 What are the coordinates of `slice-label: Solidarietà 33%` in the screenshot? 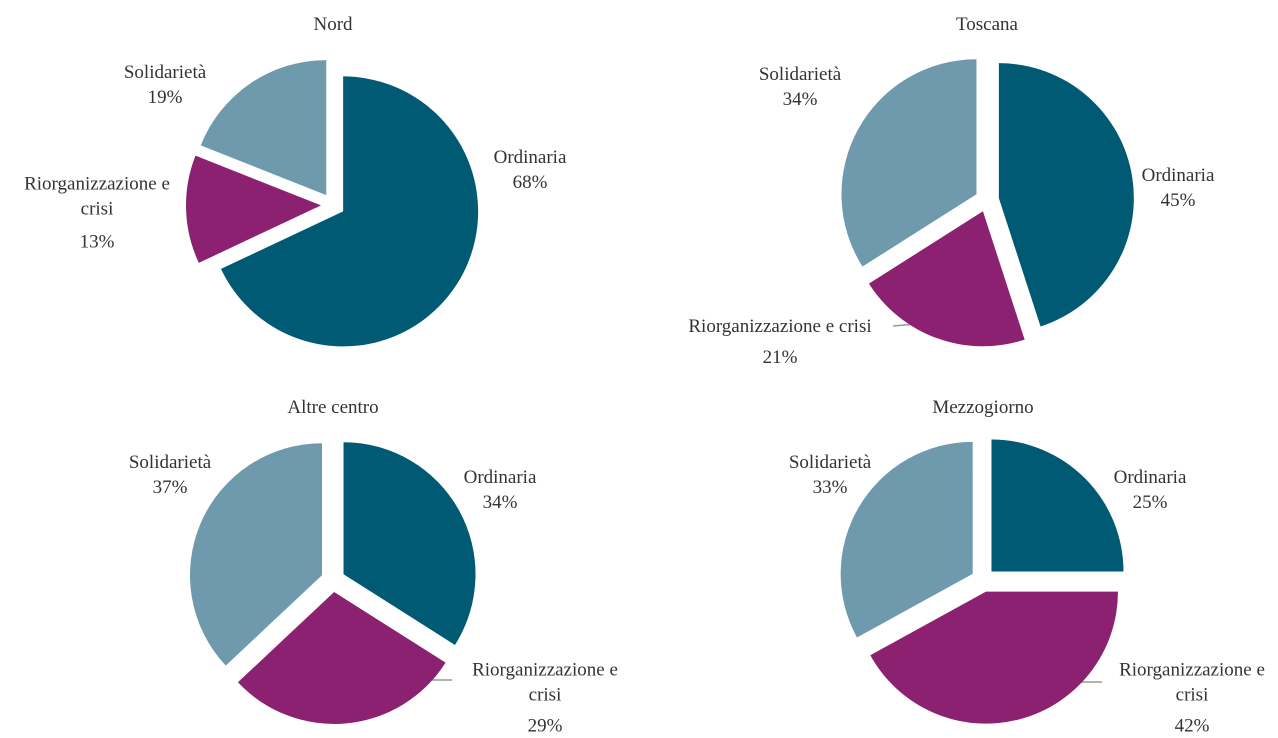 It's located at (830, 475).